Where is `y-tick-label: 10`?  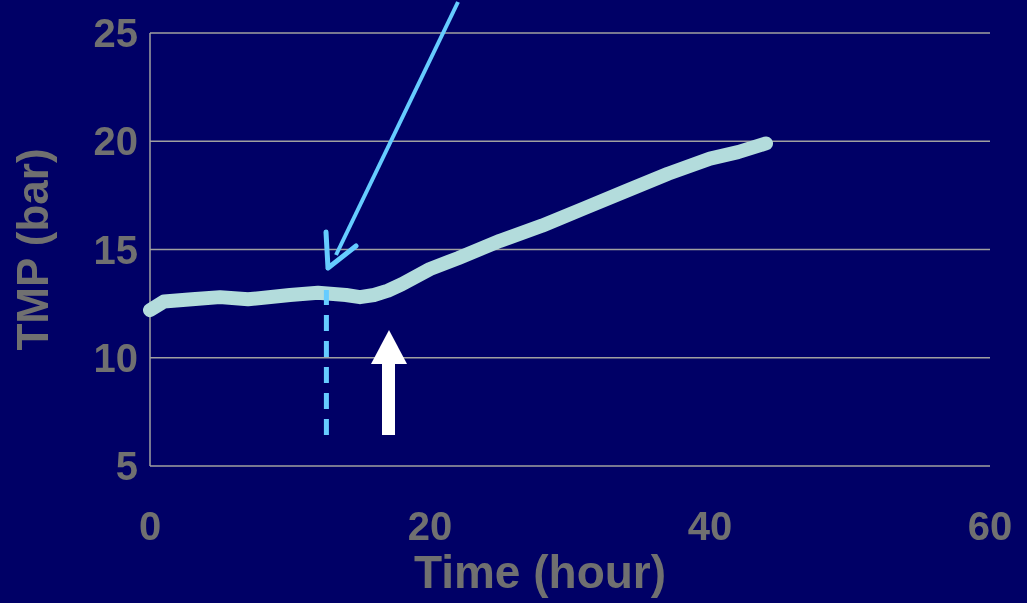 y-tick-label: 10 is located at coordinates (115, 357).